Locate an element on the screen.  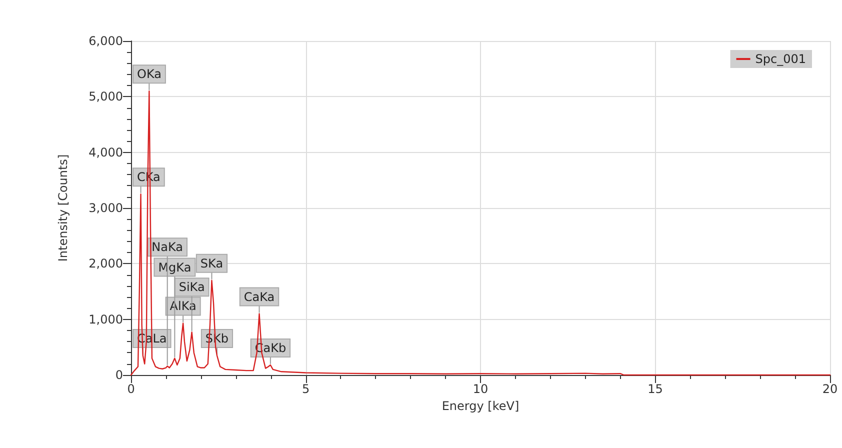
annotation: NaKa is located at coordinates (168, 247).